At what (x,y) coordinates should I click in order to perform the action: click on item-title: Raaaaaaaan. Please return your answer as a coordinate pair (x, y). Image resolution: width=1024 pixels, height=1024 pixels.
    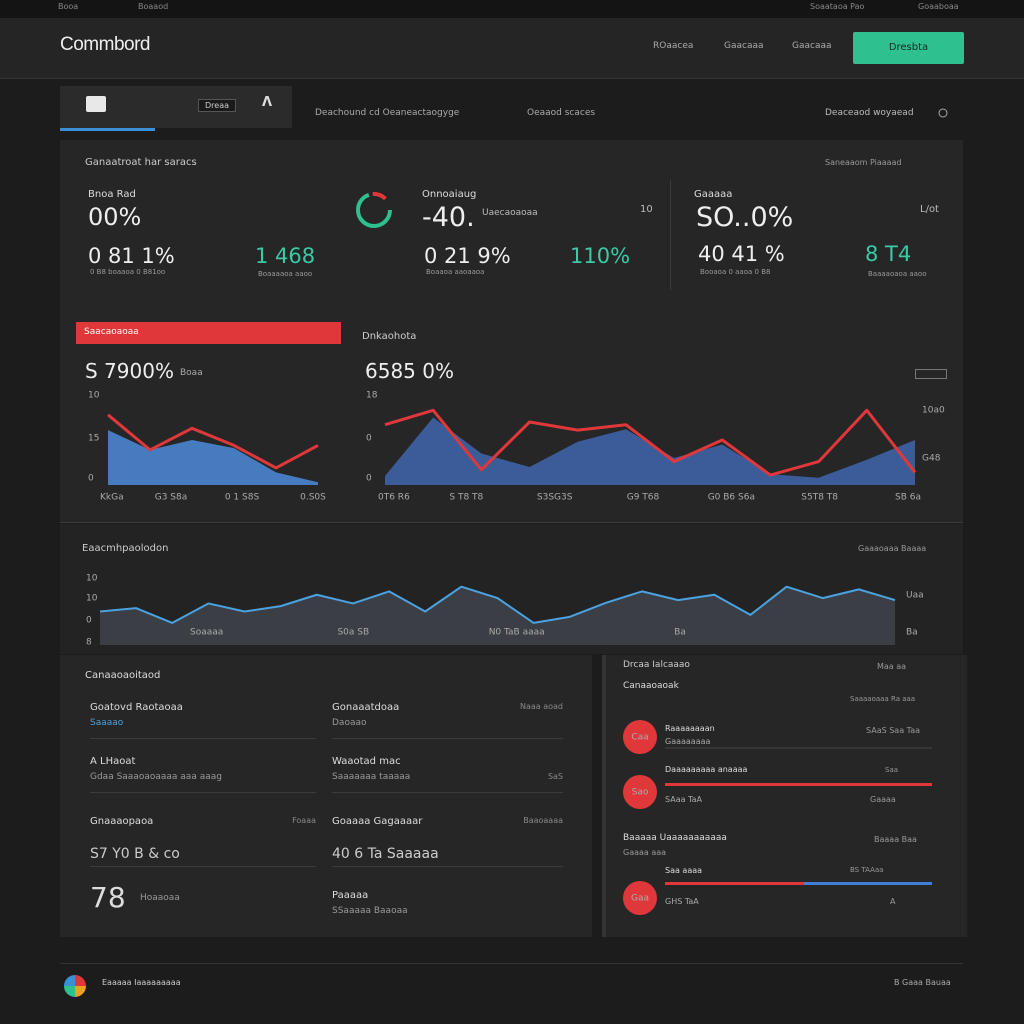
    Looking at the image, I should click on (690, 728).